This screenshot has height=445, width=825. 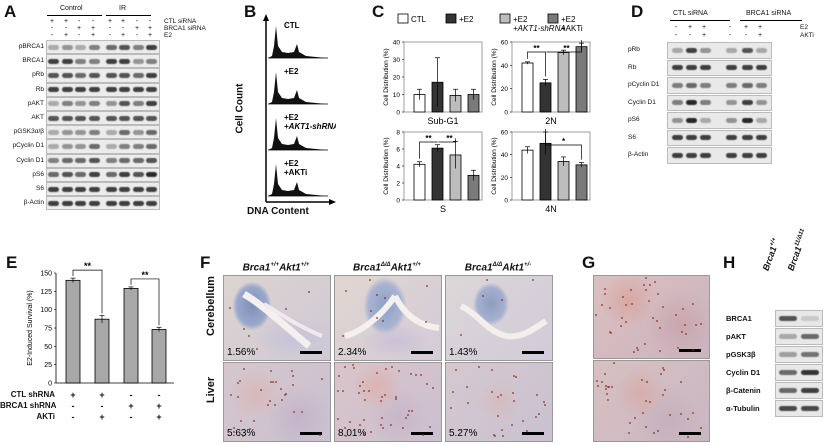 I want to click on axis-label: Cell Distribution (%), so click(x=494, y=76).